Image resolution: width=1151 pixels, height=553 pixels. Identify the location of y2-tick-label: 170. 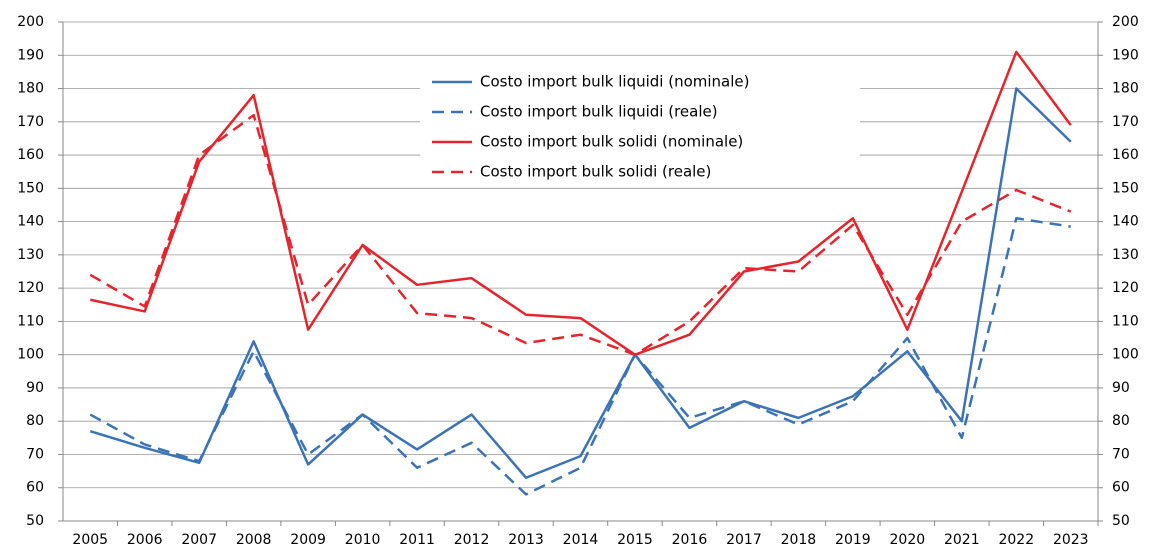
(1125, 122).